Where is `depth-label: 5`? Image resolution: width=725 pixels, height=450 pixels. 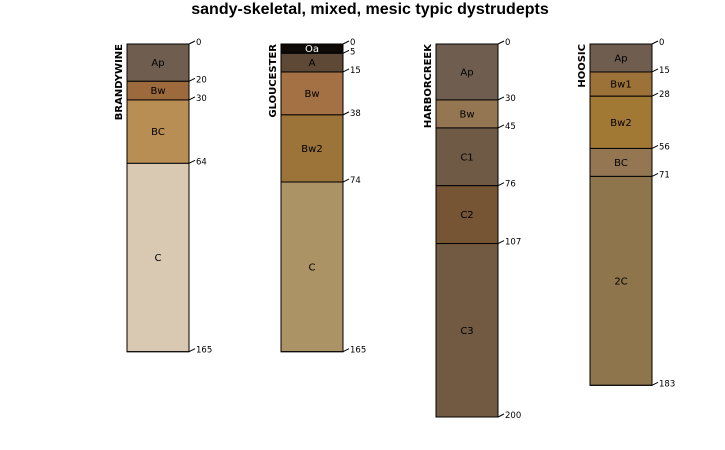 depth-label: 5 is located at coordinates (352, 52).